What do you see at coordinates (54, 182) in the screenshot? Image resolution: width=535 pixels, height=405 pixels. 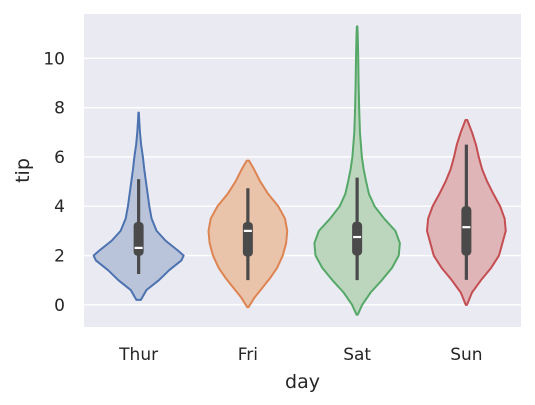 I see `y-tick-labels: 0 2 4 6 8 10` at bounding box center [54, 182].